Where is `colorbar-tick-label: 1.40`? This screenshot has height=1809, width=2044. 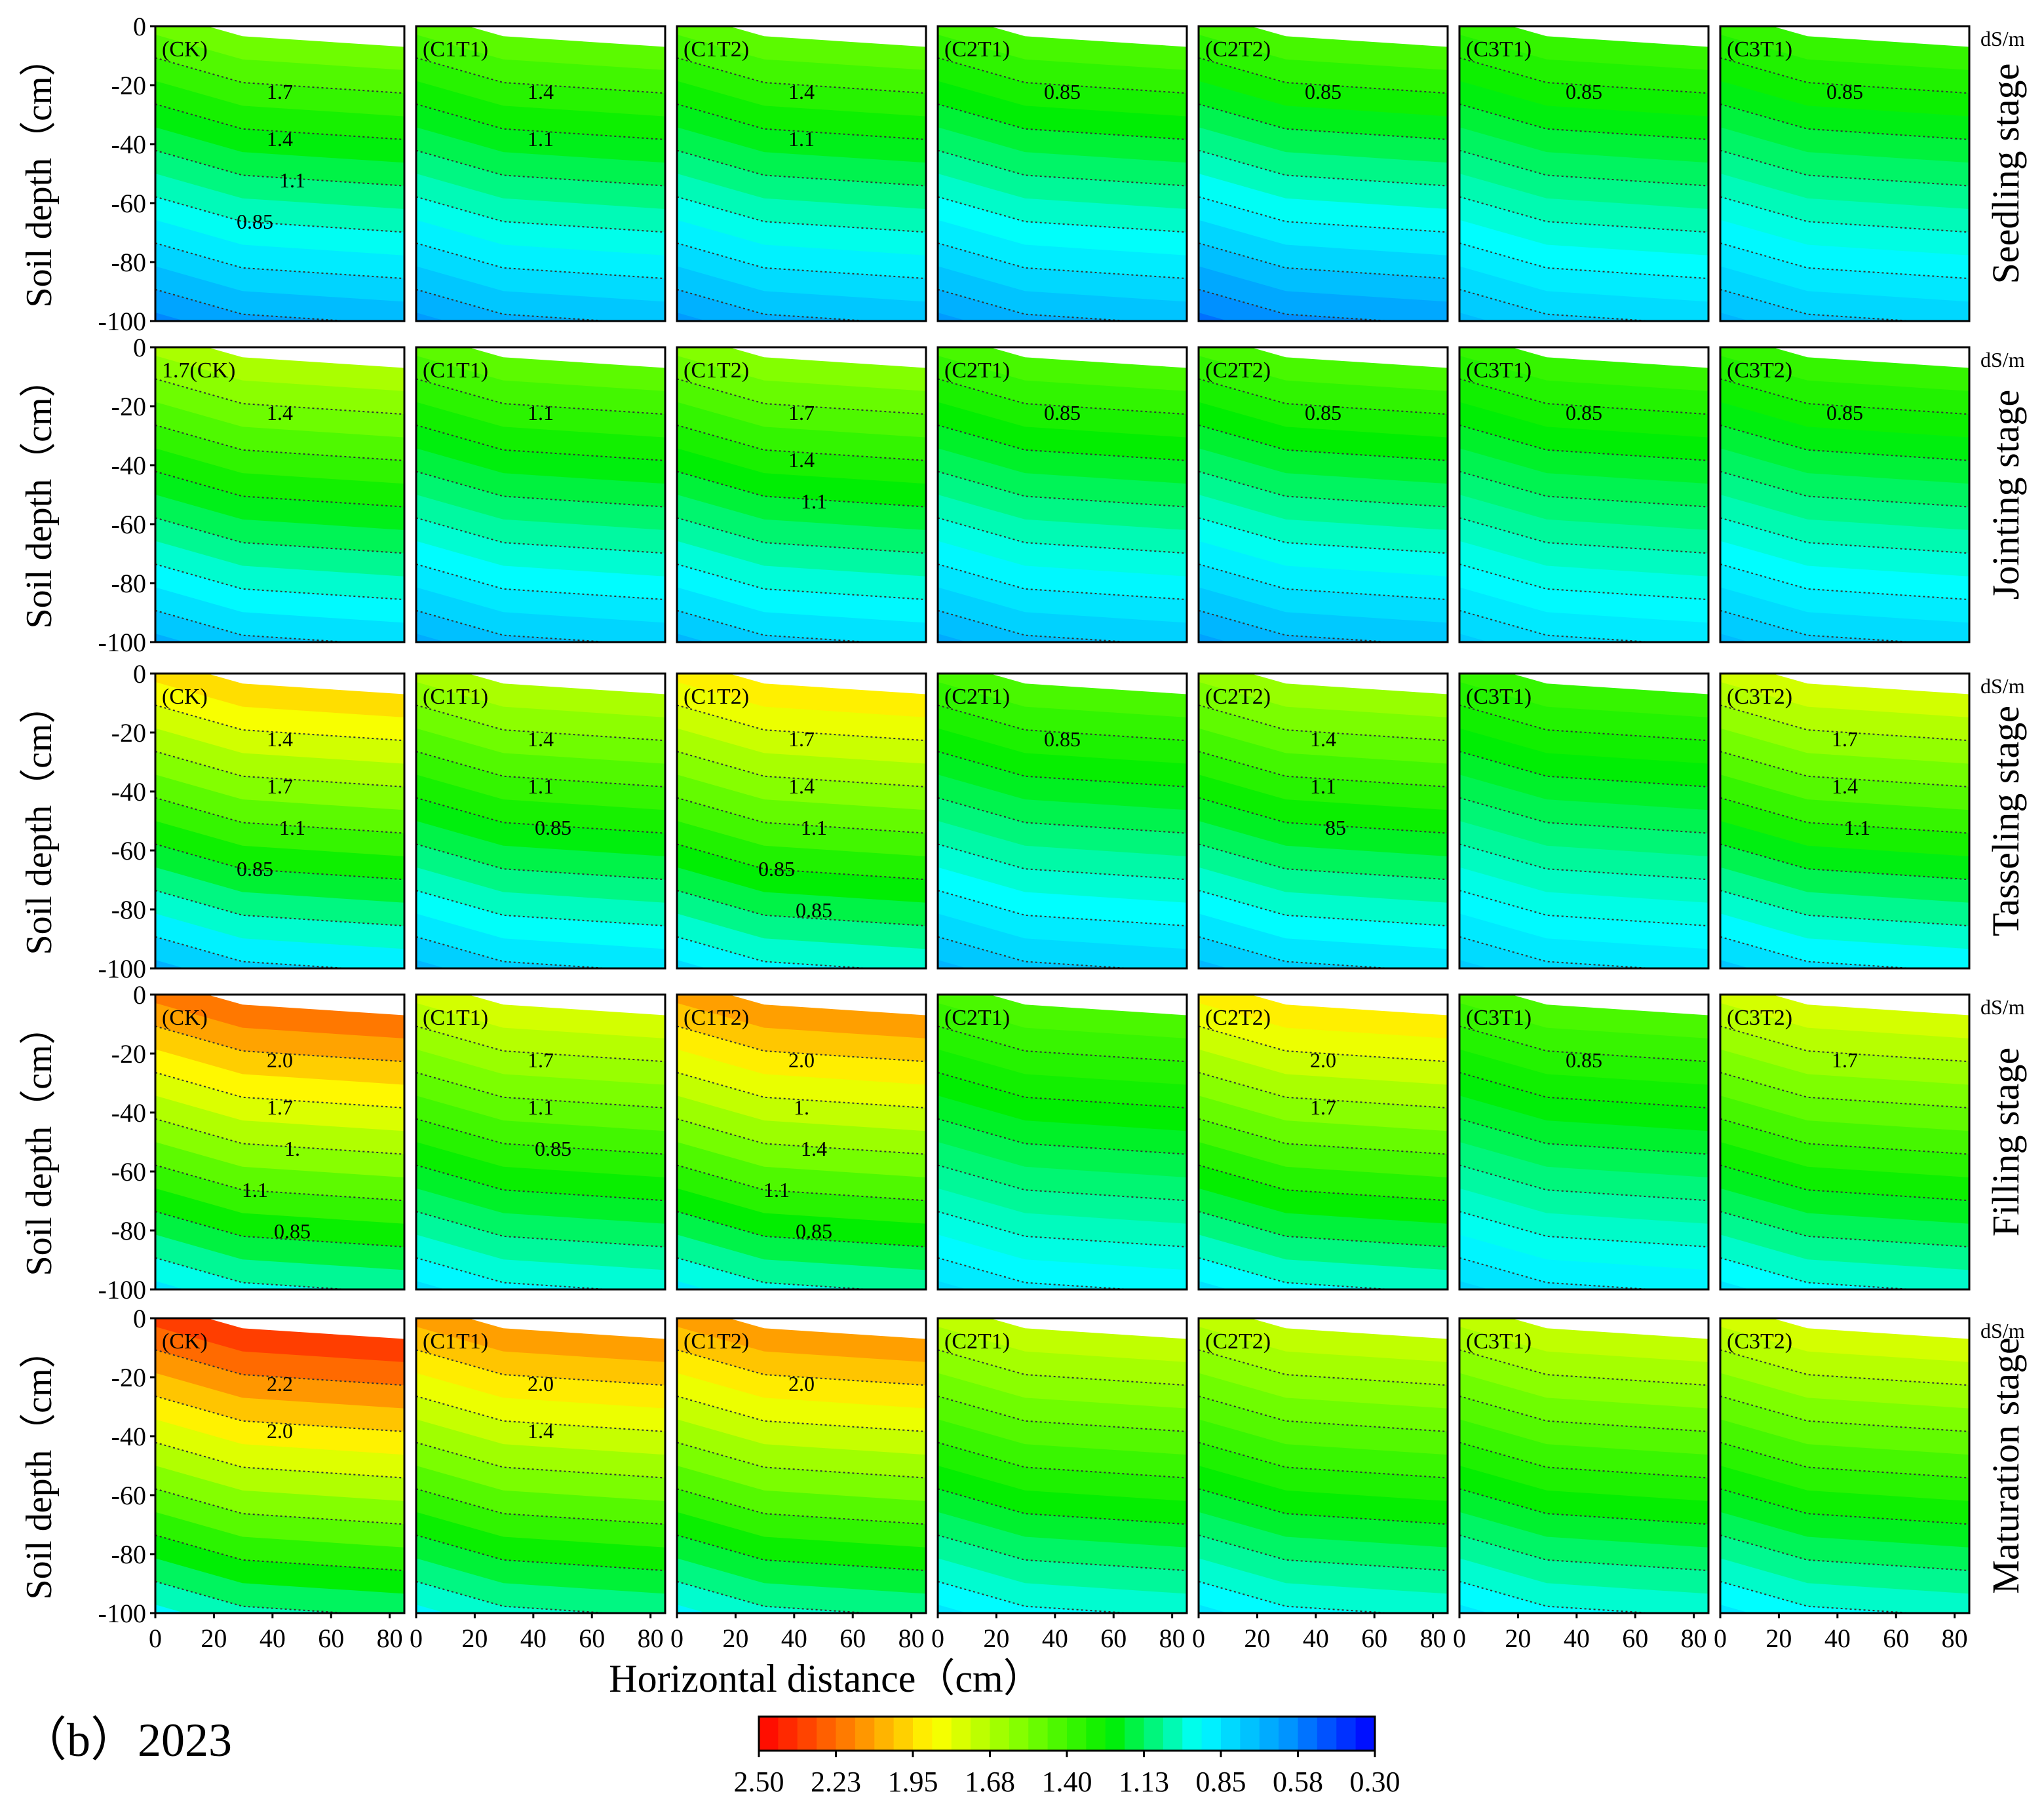 colorbar-tick-label: 1.40 is located at coordinates (1067, 1782).